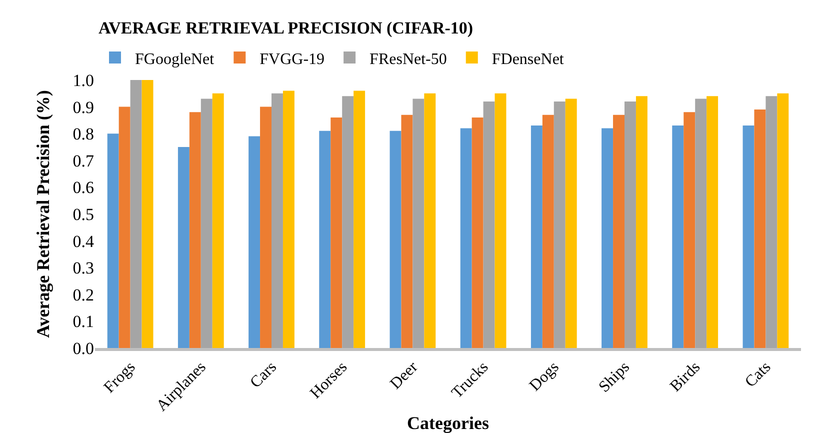 Image resolution: width=821 pixels, height=433 pixels. I want to click on x-tick-label: Cats, so click(758, 374).